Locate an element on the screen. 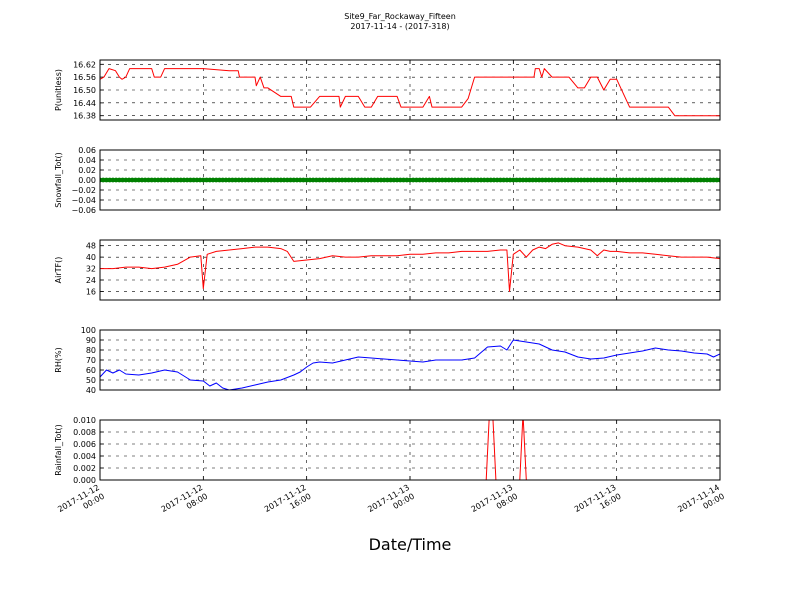 The width and height of the screenshot is (800, 600). y-axis-label: Snowfall_Tot() is located at coordinates (58, 180).